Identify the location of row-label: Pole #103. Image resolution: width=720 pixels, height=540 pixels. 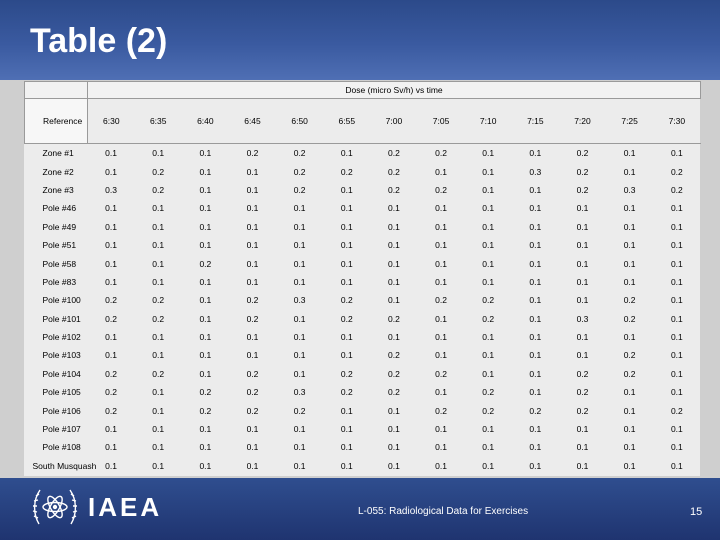
(61, 355).